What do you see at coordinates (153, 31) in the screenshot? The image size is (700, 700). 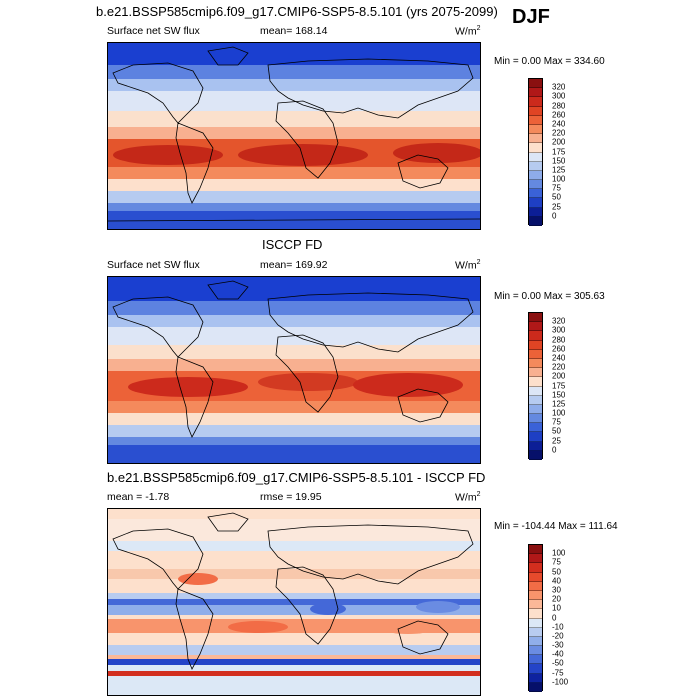 I see `panel1-variable-label: Surface net SW flux` at bounding box center [153, 31].